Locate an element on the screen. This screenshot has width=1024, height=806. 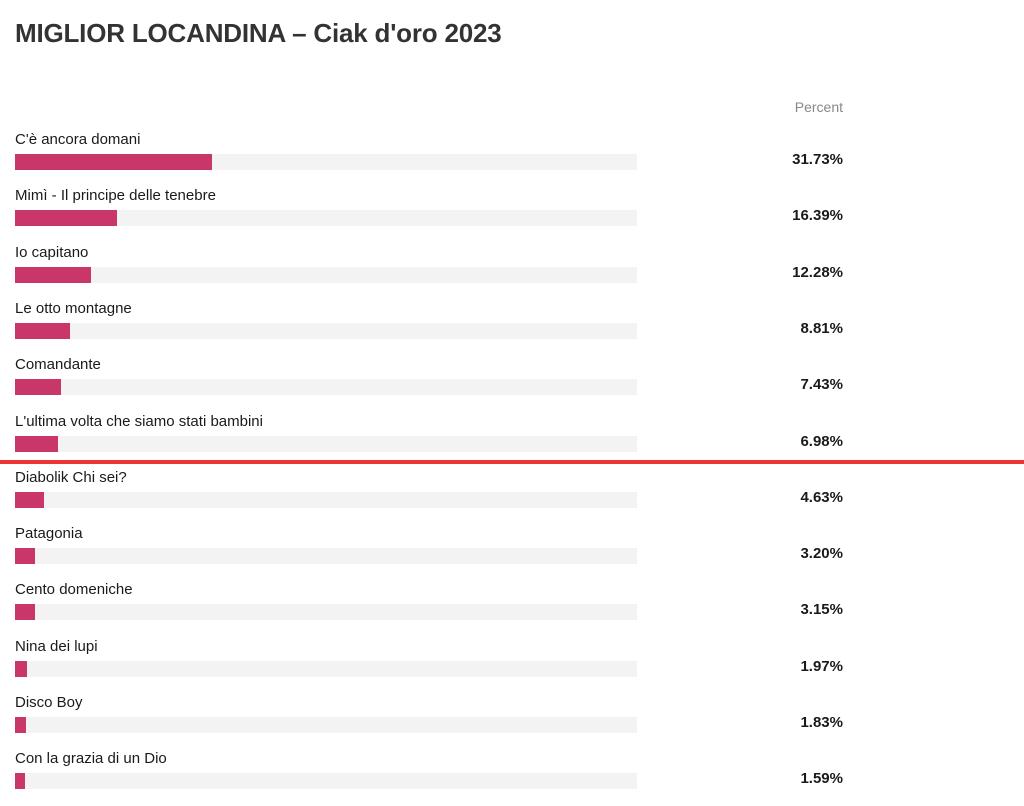
bar-category-label: C'è ancora domani is located at coordinates (78, 139).